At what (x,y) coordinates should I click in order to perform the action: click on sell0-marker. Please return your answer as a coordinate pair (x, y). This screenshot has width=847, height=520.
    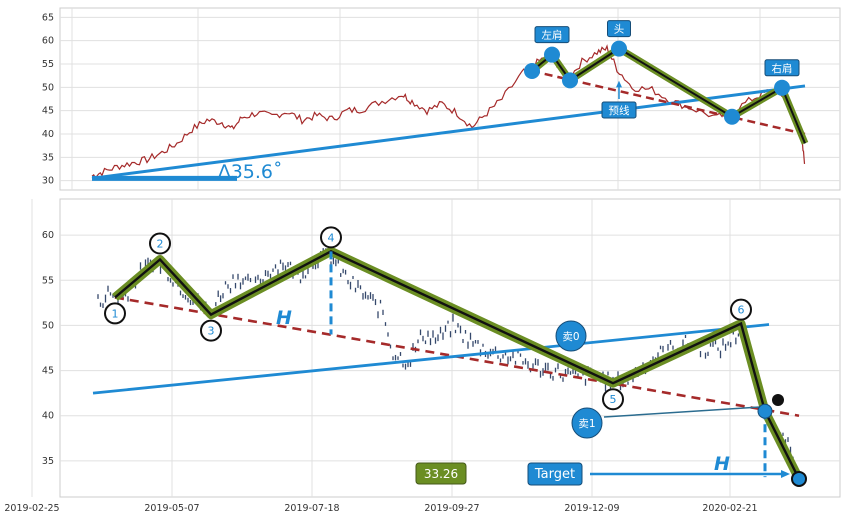
    Looking at the image, I should click on (571, 336).